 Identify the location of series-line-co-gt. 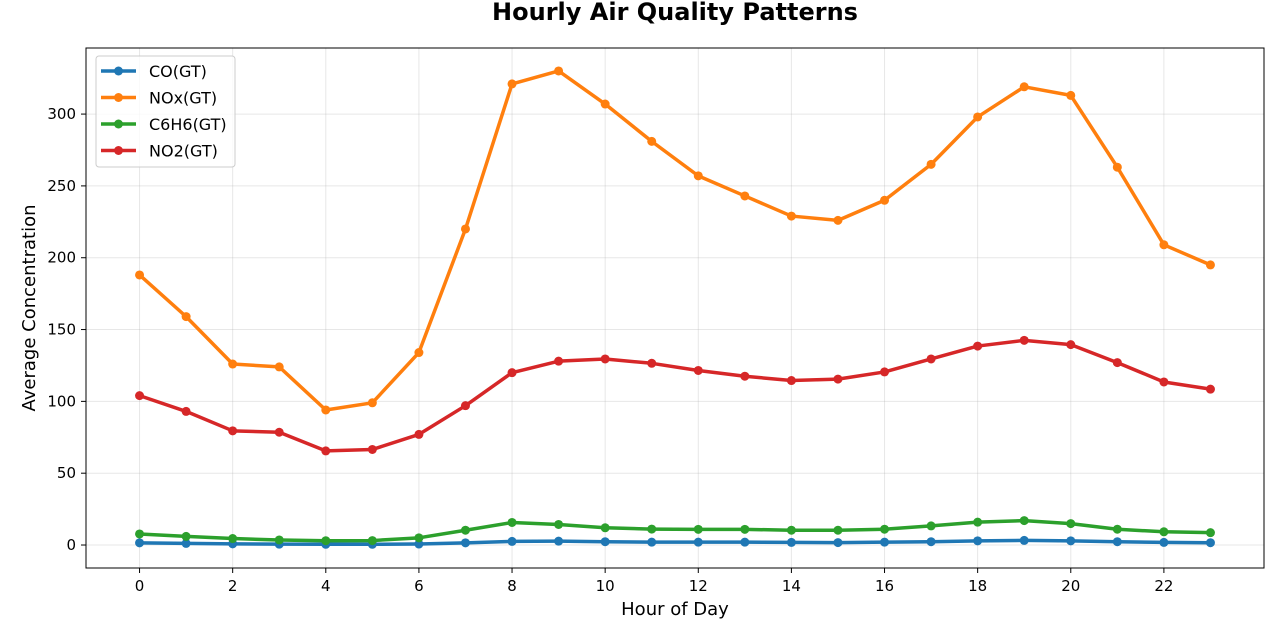
(675, 542).